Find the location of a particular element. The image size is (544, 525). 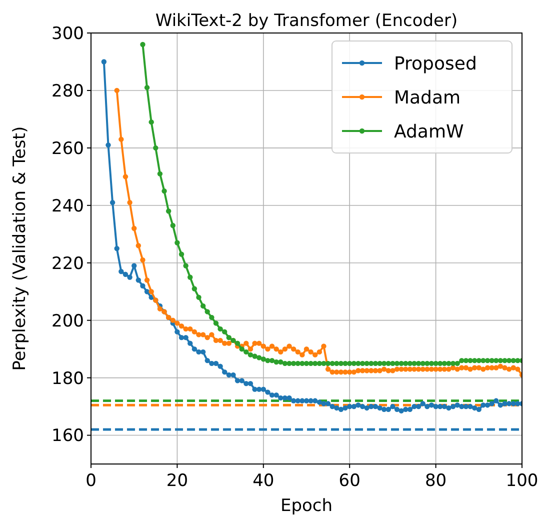

legend-label: Madam is located at coordinates (427, 97).